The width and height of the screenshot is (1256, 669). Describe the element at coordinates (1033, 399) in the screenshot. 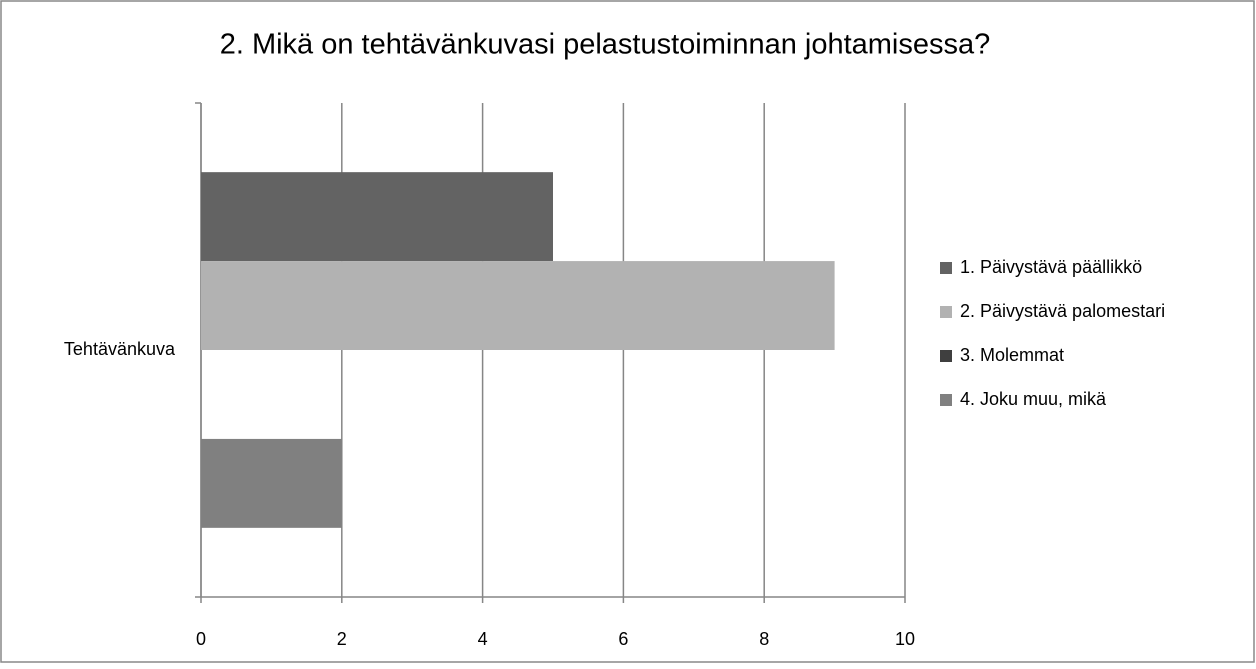

I see `legend-label: 4. Joku muu, mikä` at that location.